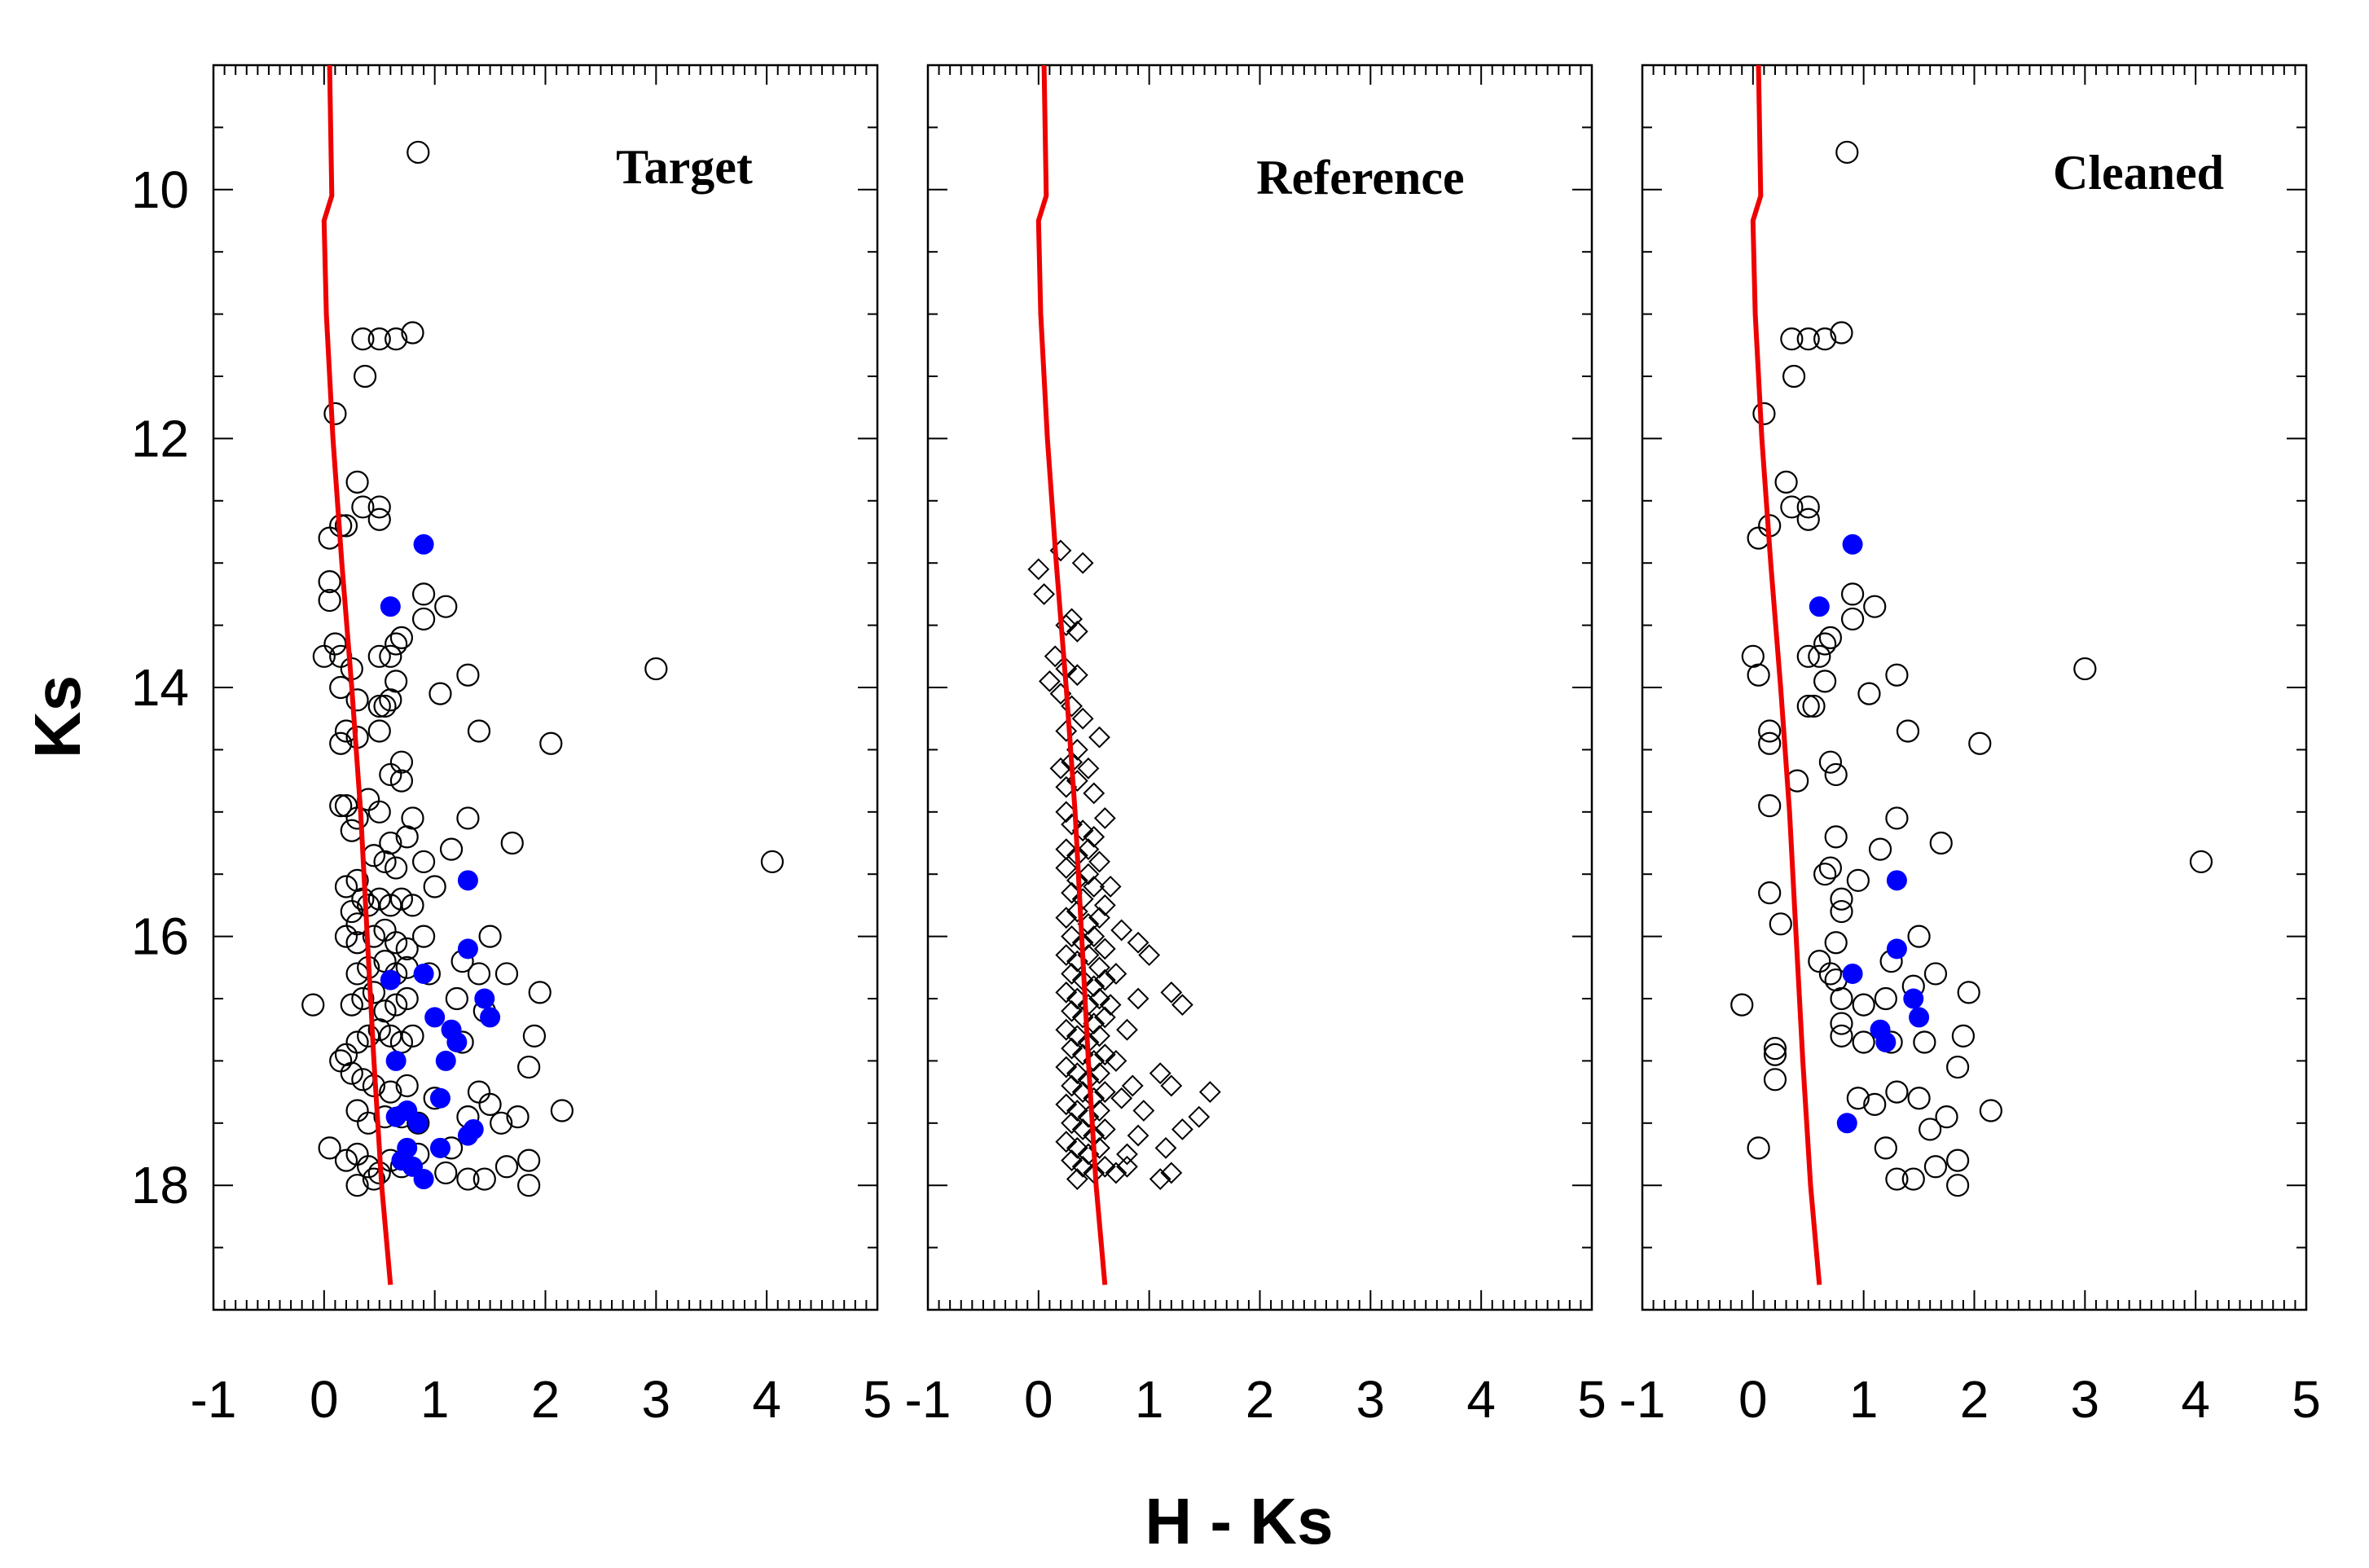  I want to click on x-tick-label: 0, so click(1038, 1399).